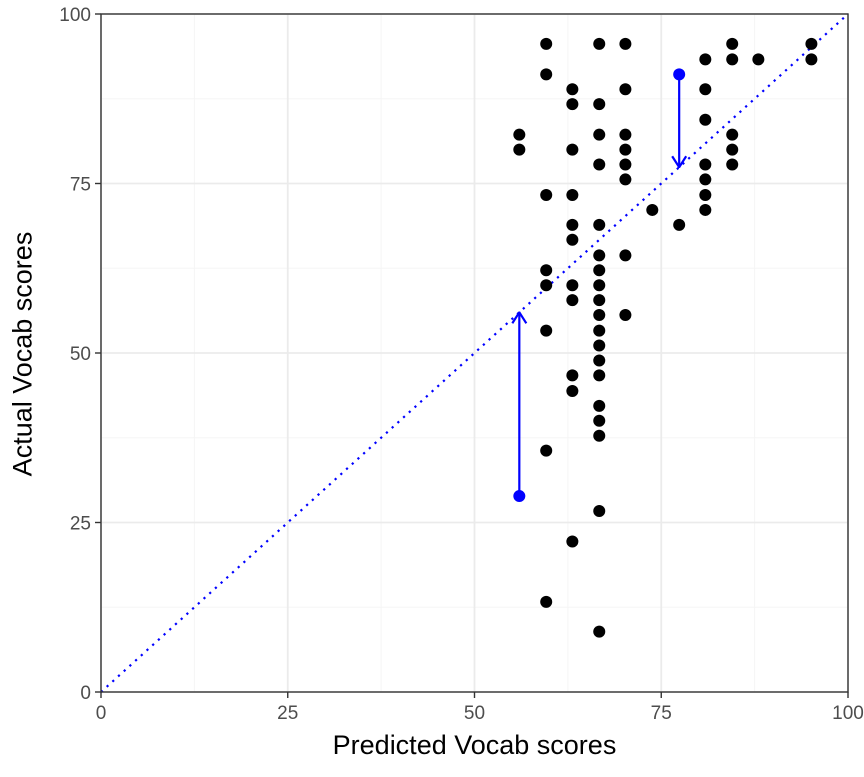  I want to click on y-tick-label: 0, so click(85, 693).